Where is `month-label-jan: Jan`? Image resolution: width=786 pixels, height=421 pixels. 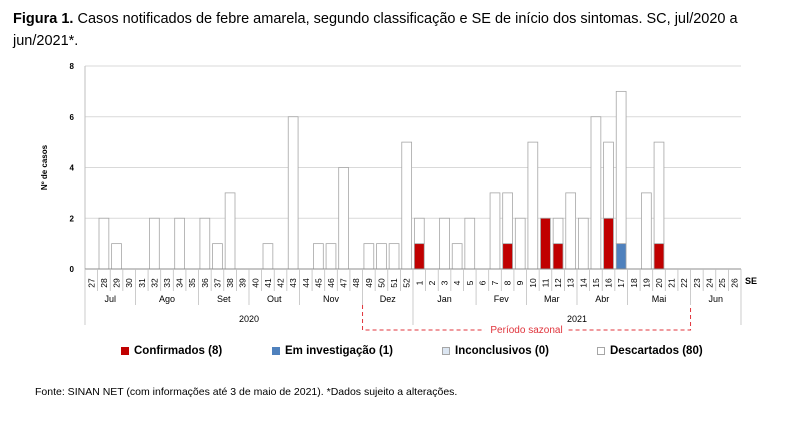 month-label-jan: Jan is located at coordinates (444, 299).